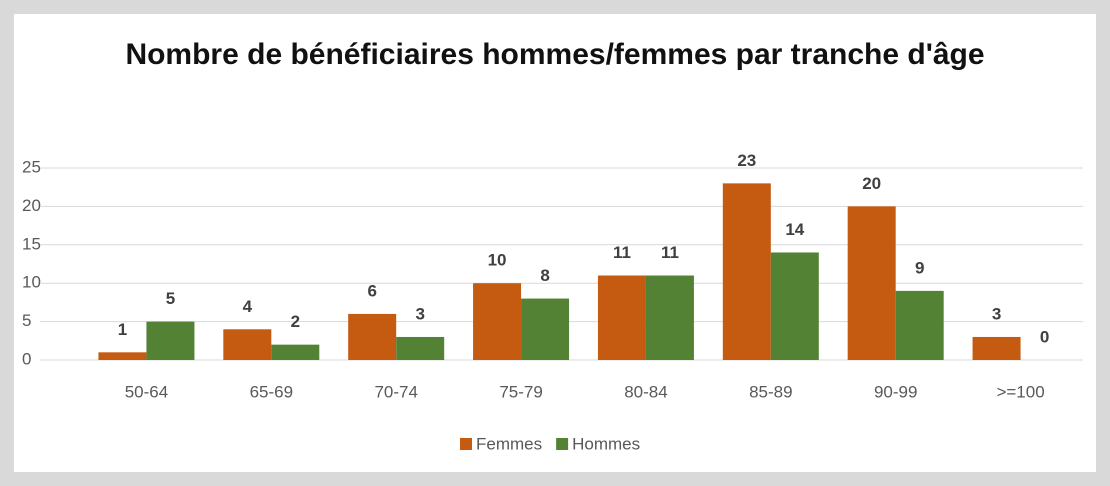  I want to click on data-label: 6, so click(371, 290).